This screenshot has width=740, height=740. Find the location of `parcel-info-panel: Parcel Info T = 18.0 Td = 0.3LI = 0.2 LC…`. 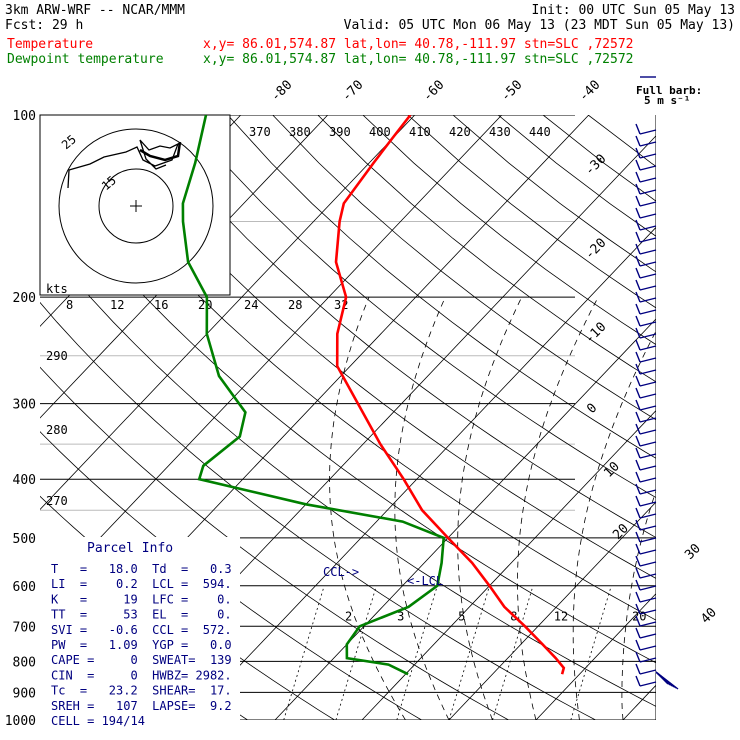

parcel-info-panel: Parcel Info T = 18.0 Td = 0.3LI = 0.2 LC… is located at coordinates (140, 632).